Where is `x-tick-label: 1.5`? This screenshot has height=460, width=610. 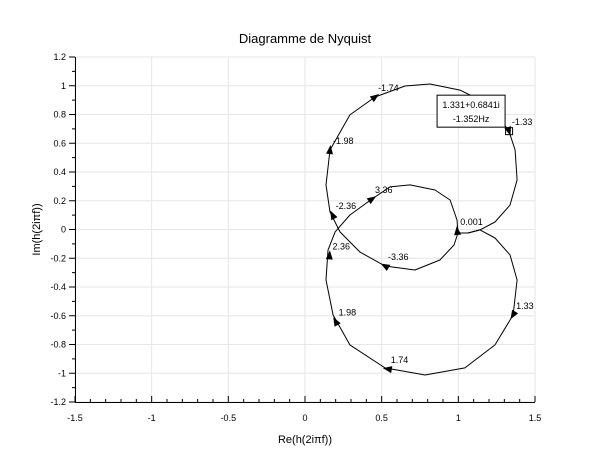
x-tick-label: 1.5 is located at coordinates (535, 418).